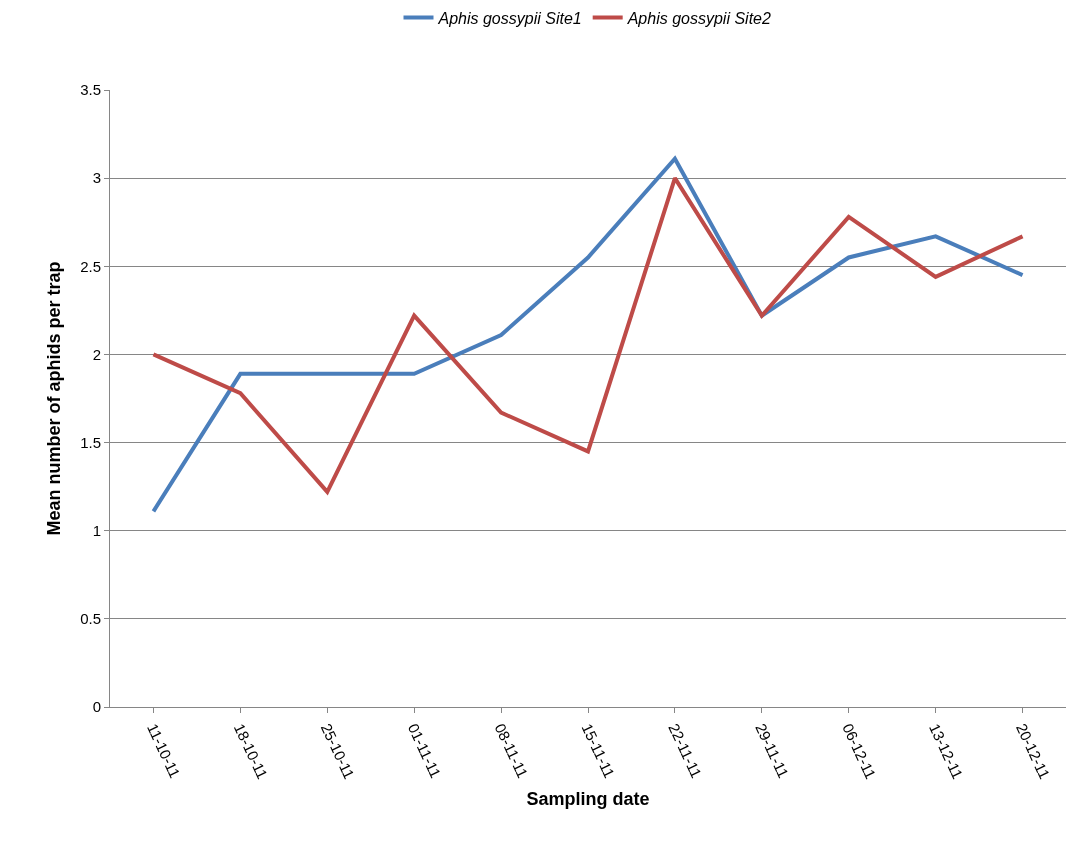 The image size is (1076, 867). I want to click on x-axis-title: Sampling date, so click(588, 799).